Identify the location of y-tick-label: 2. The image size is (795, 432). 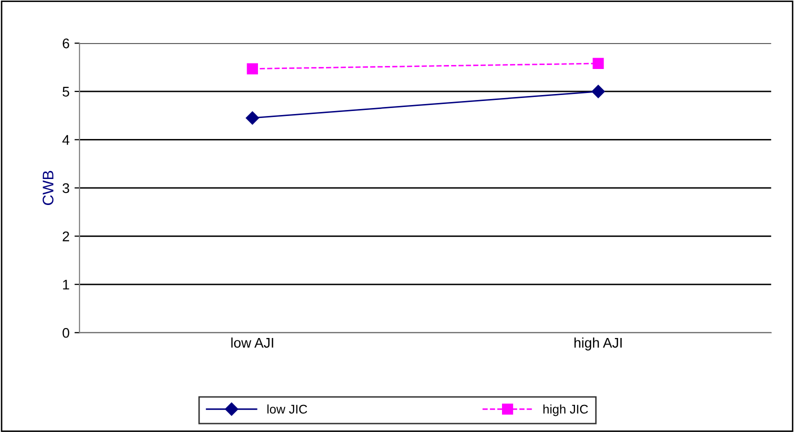
(66, 236).